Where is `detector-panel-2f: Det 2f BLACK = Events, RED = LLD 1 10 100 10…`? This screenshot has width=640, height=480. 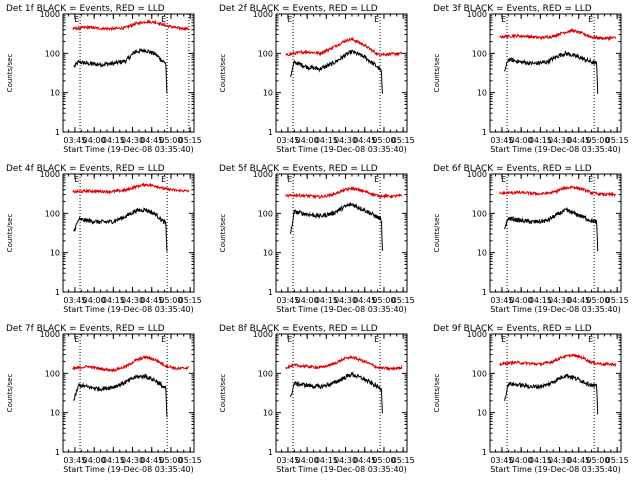 detector-panel-2f: Det 2f BLACK = Events, RED = LLD 1 10 100 10… is located at coordinates (317, 79).